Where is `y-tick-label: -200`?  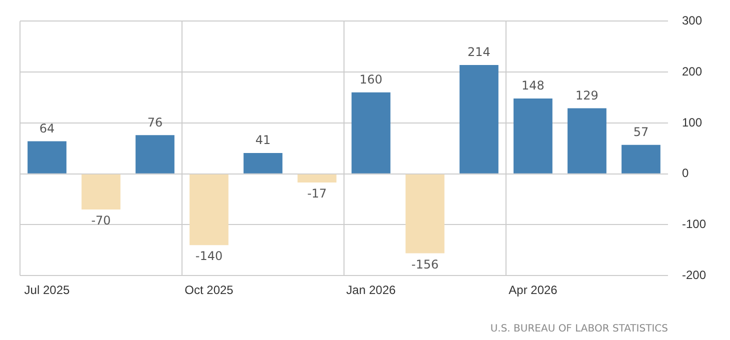
y-tick-label: -200 is located at coordinates (694, 275).